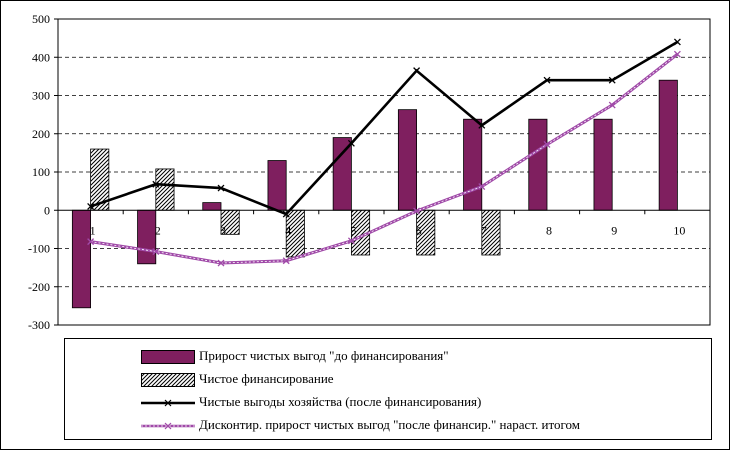 This screenshot has width=730, height=450. I want to click on legend-item-financing: Чистое финансирование, so click(385, 380).